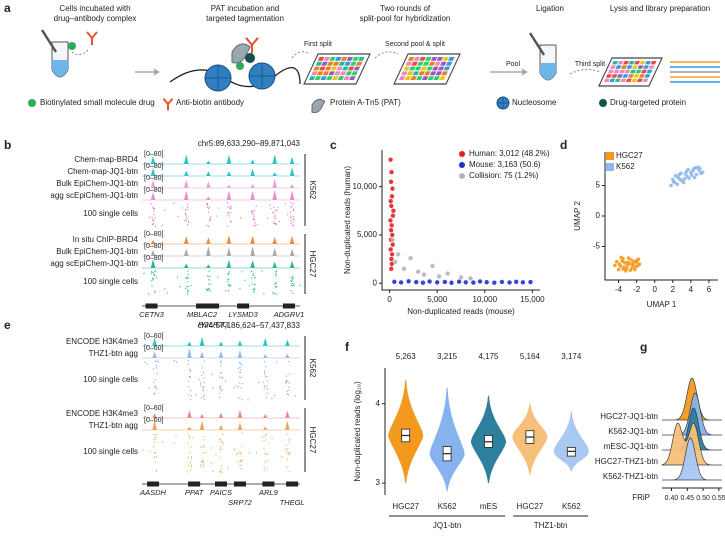 The image size is (725, 537). I want to click on legend-label: Nucleosome, so click(534, 102).